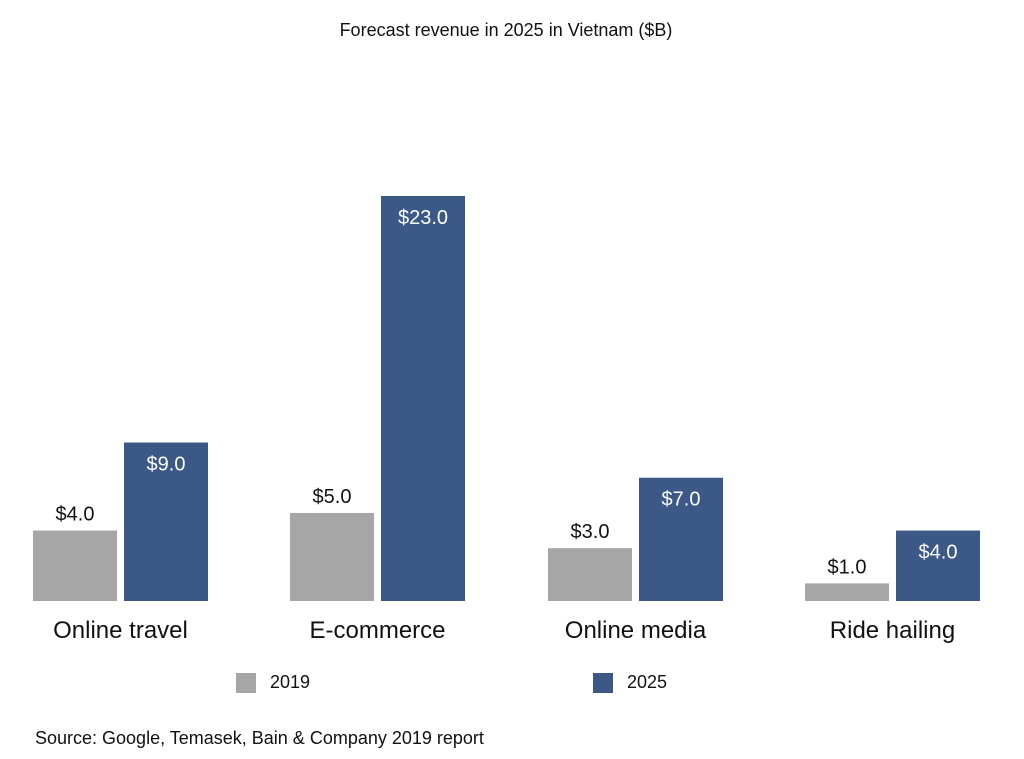  I want to click on legend-swatch-2025, so click(603, 682).